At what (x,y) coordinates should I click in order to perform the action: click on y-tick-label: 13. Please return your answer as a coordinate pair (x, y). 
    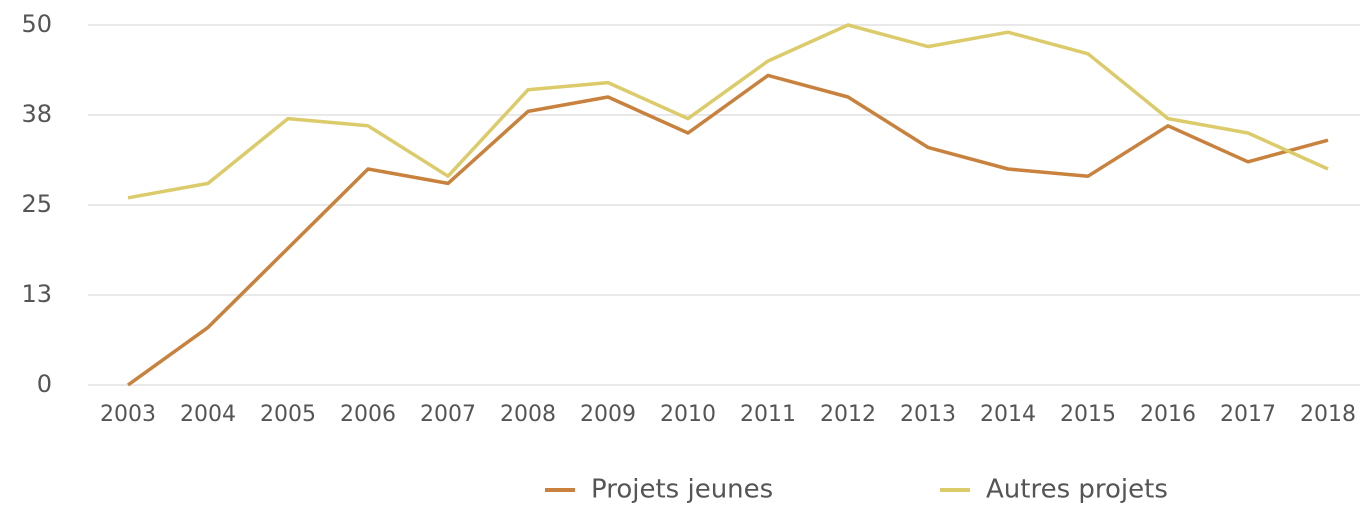
    Looking at the image, I should click on (36, 294).